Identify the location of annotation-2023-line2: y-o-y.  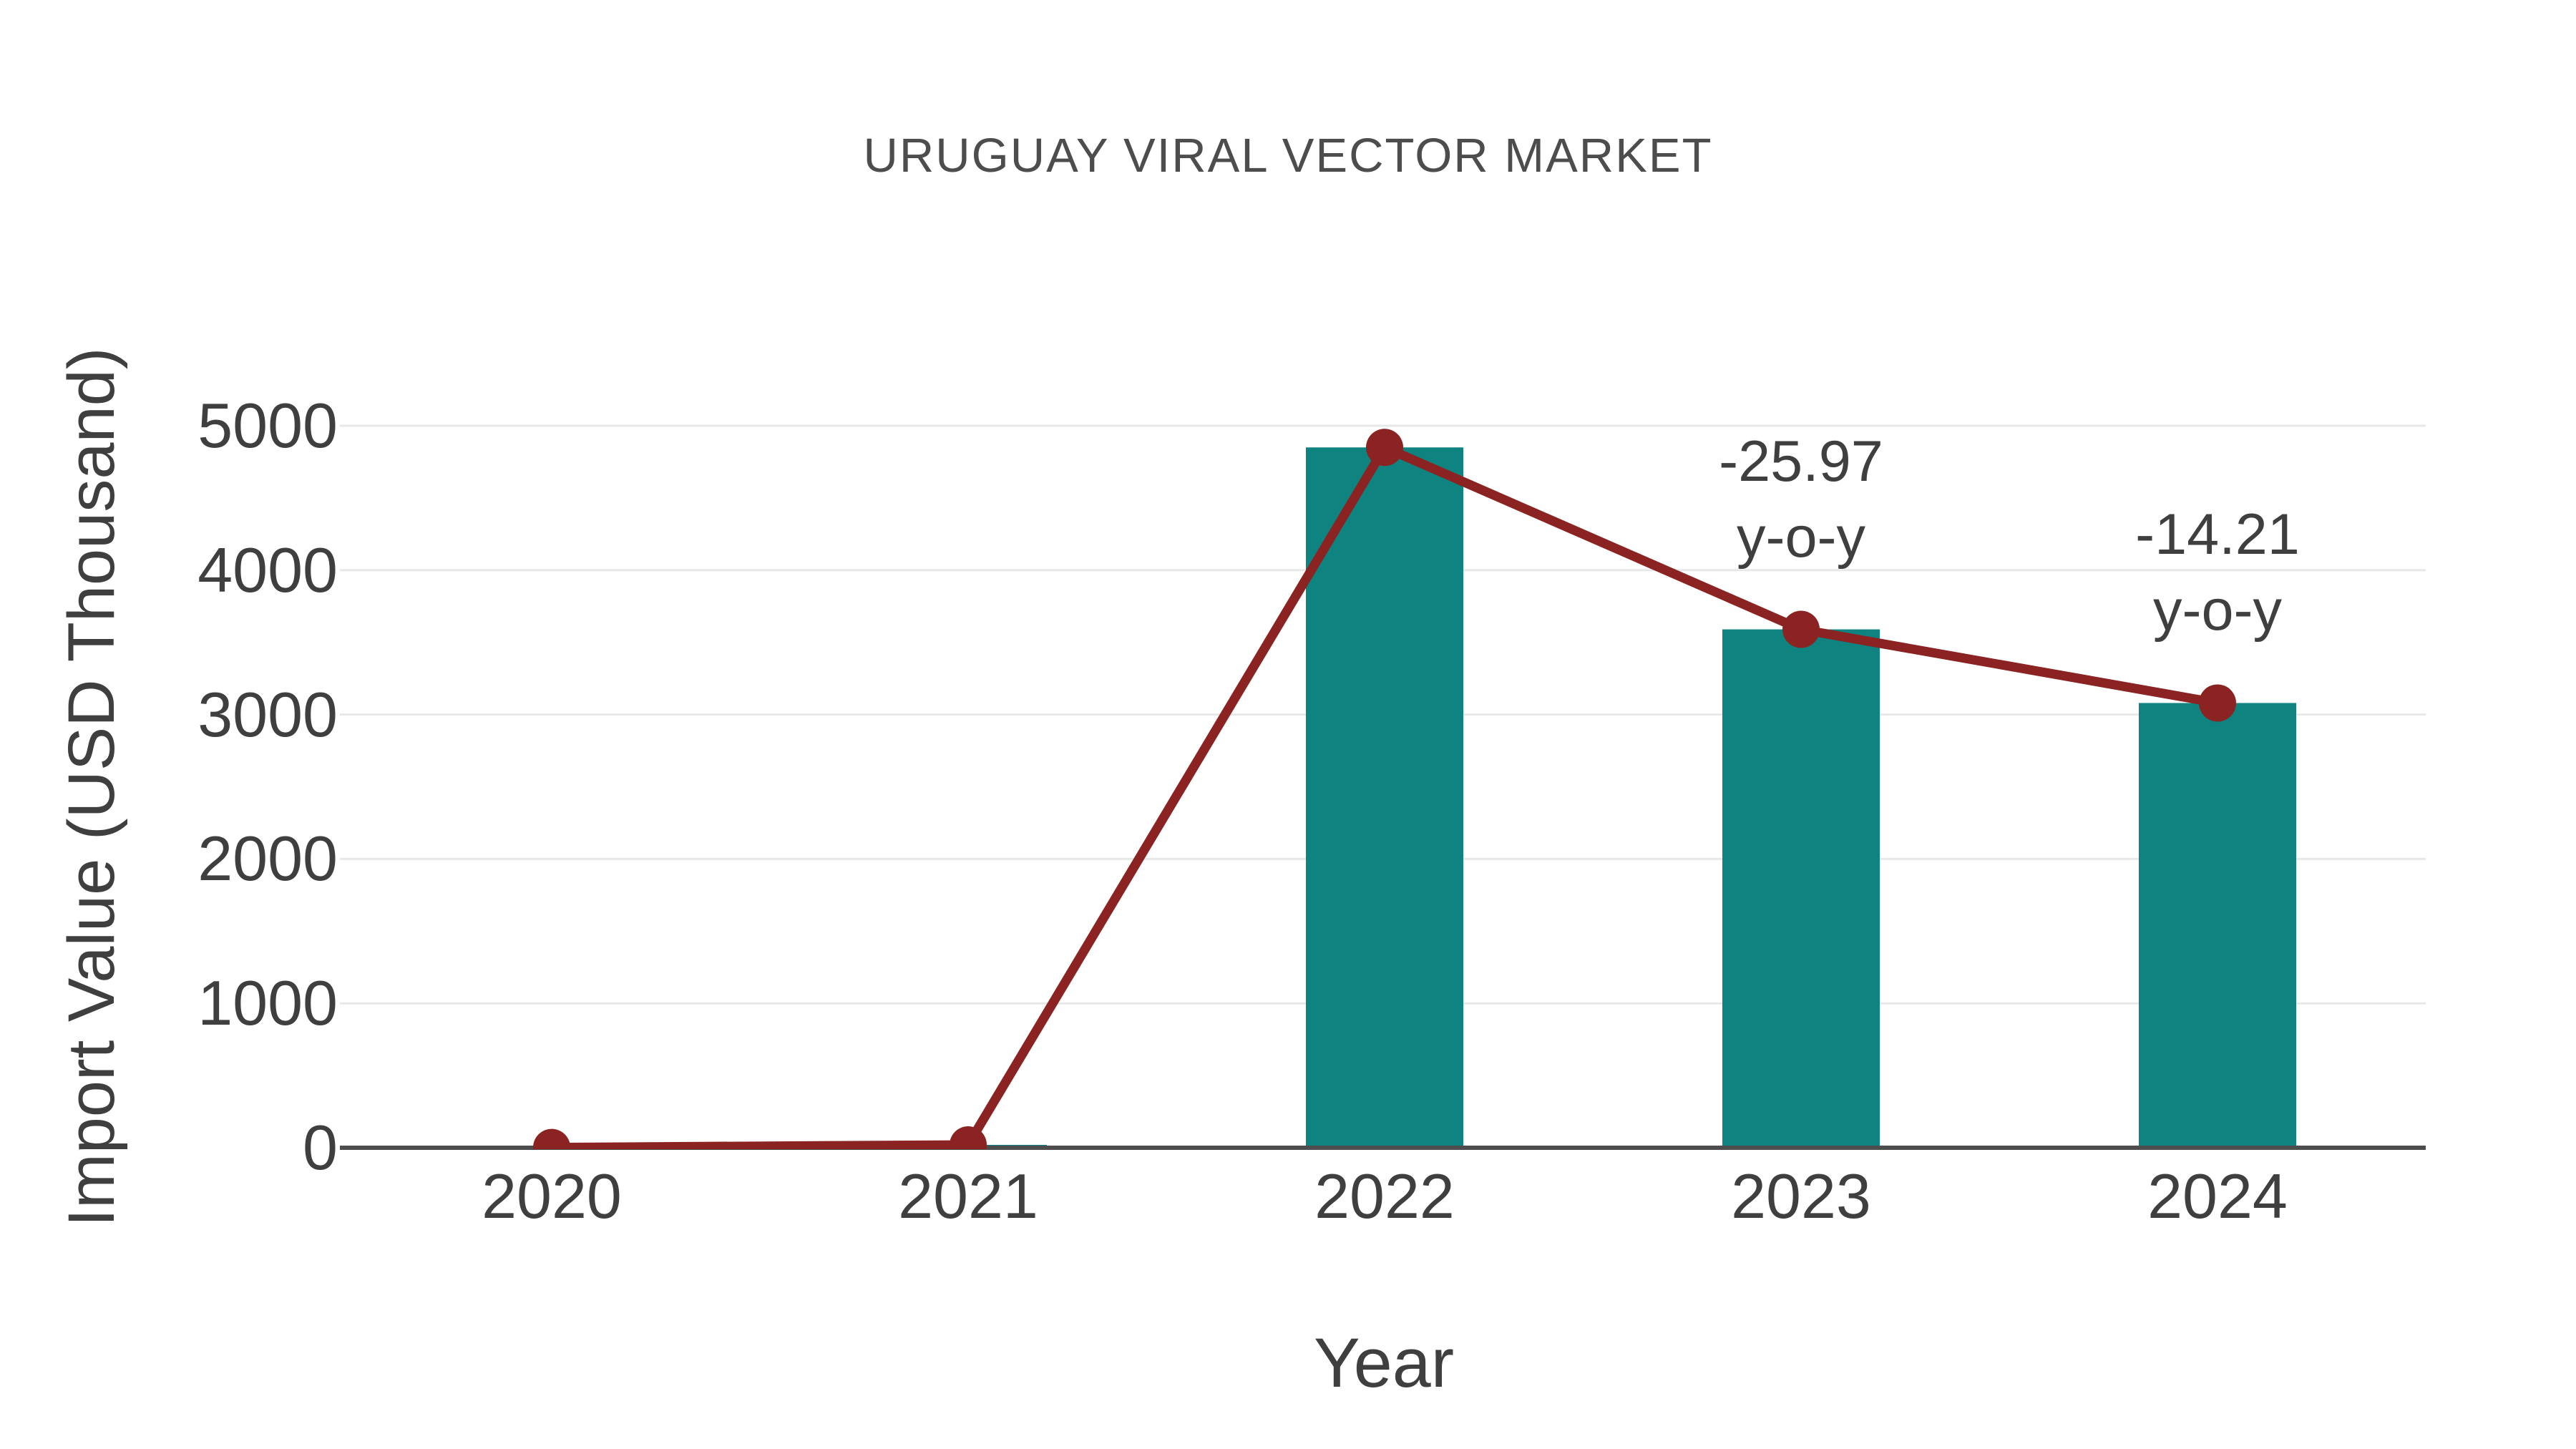
(1801, 537).